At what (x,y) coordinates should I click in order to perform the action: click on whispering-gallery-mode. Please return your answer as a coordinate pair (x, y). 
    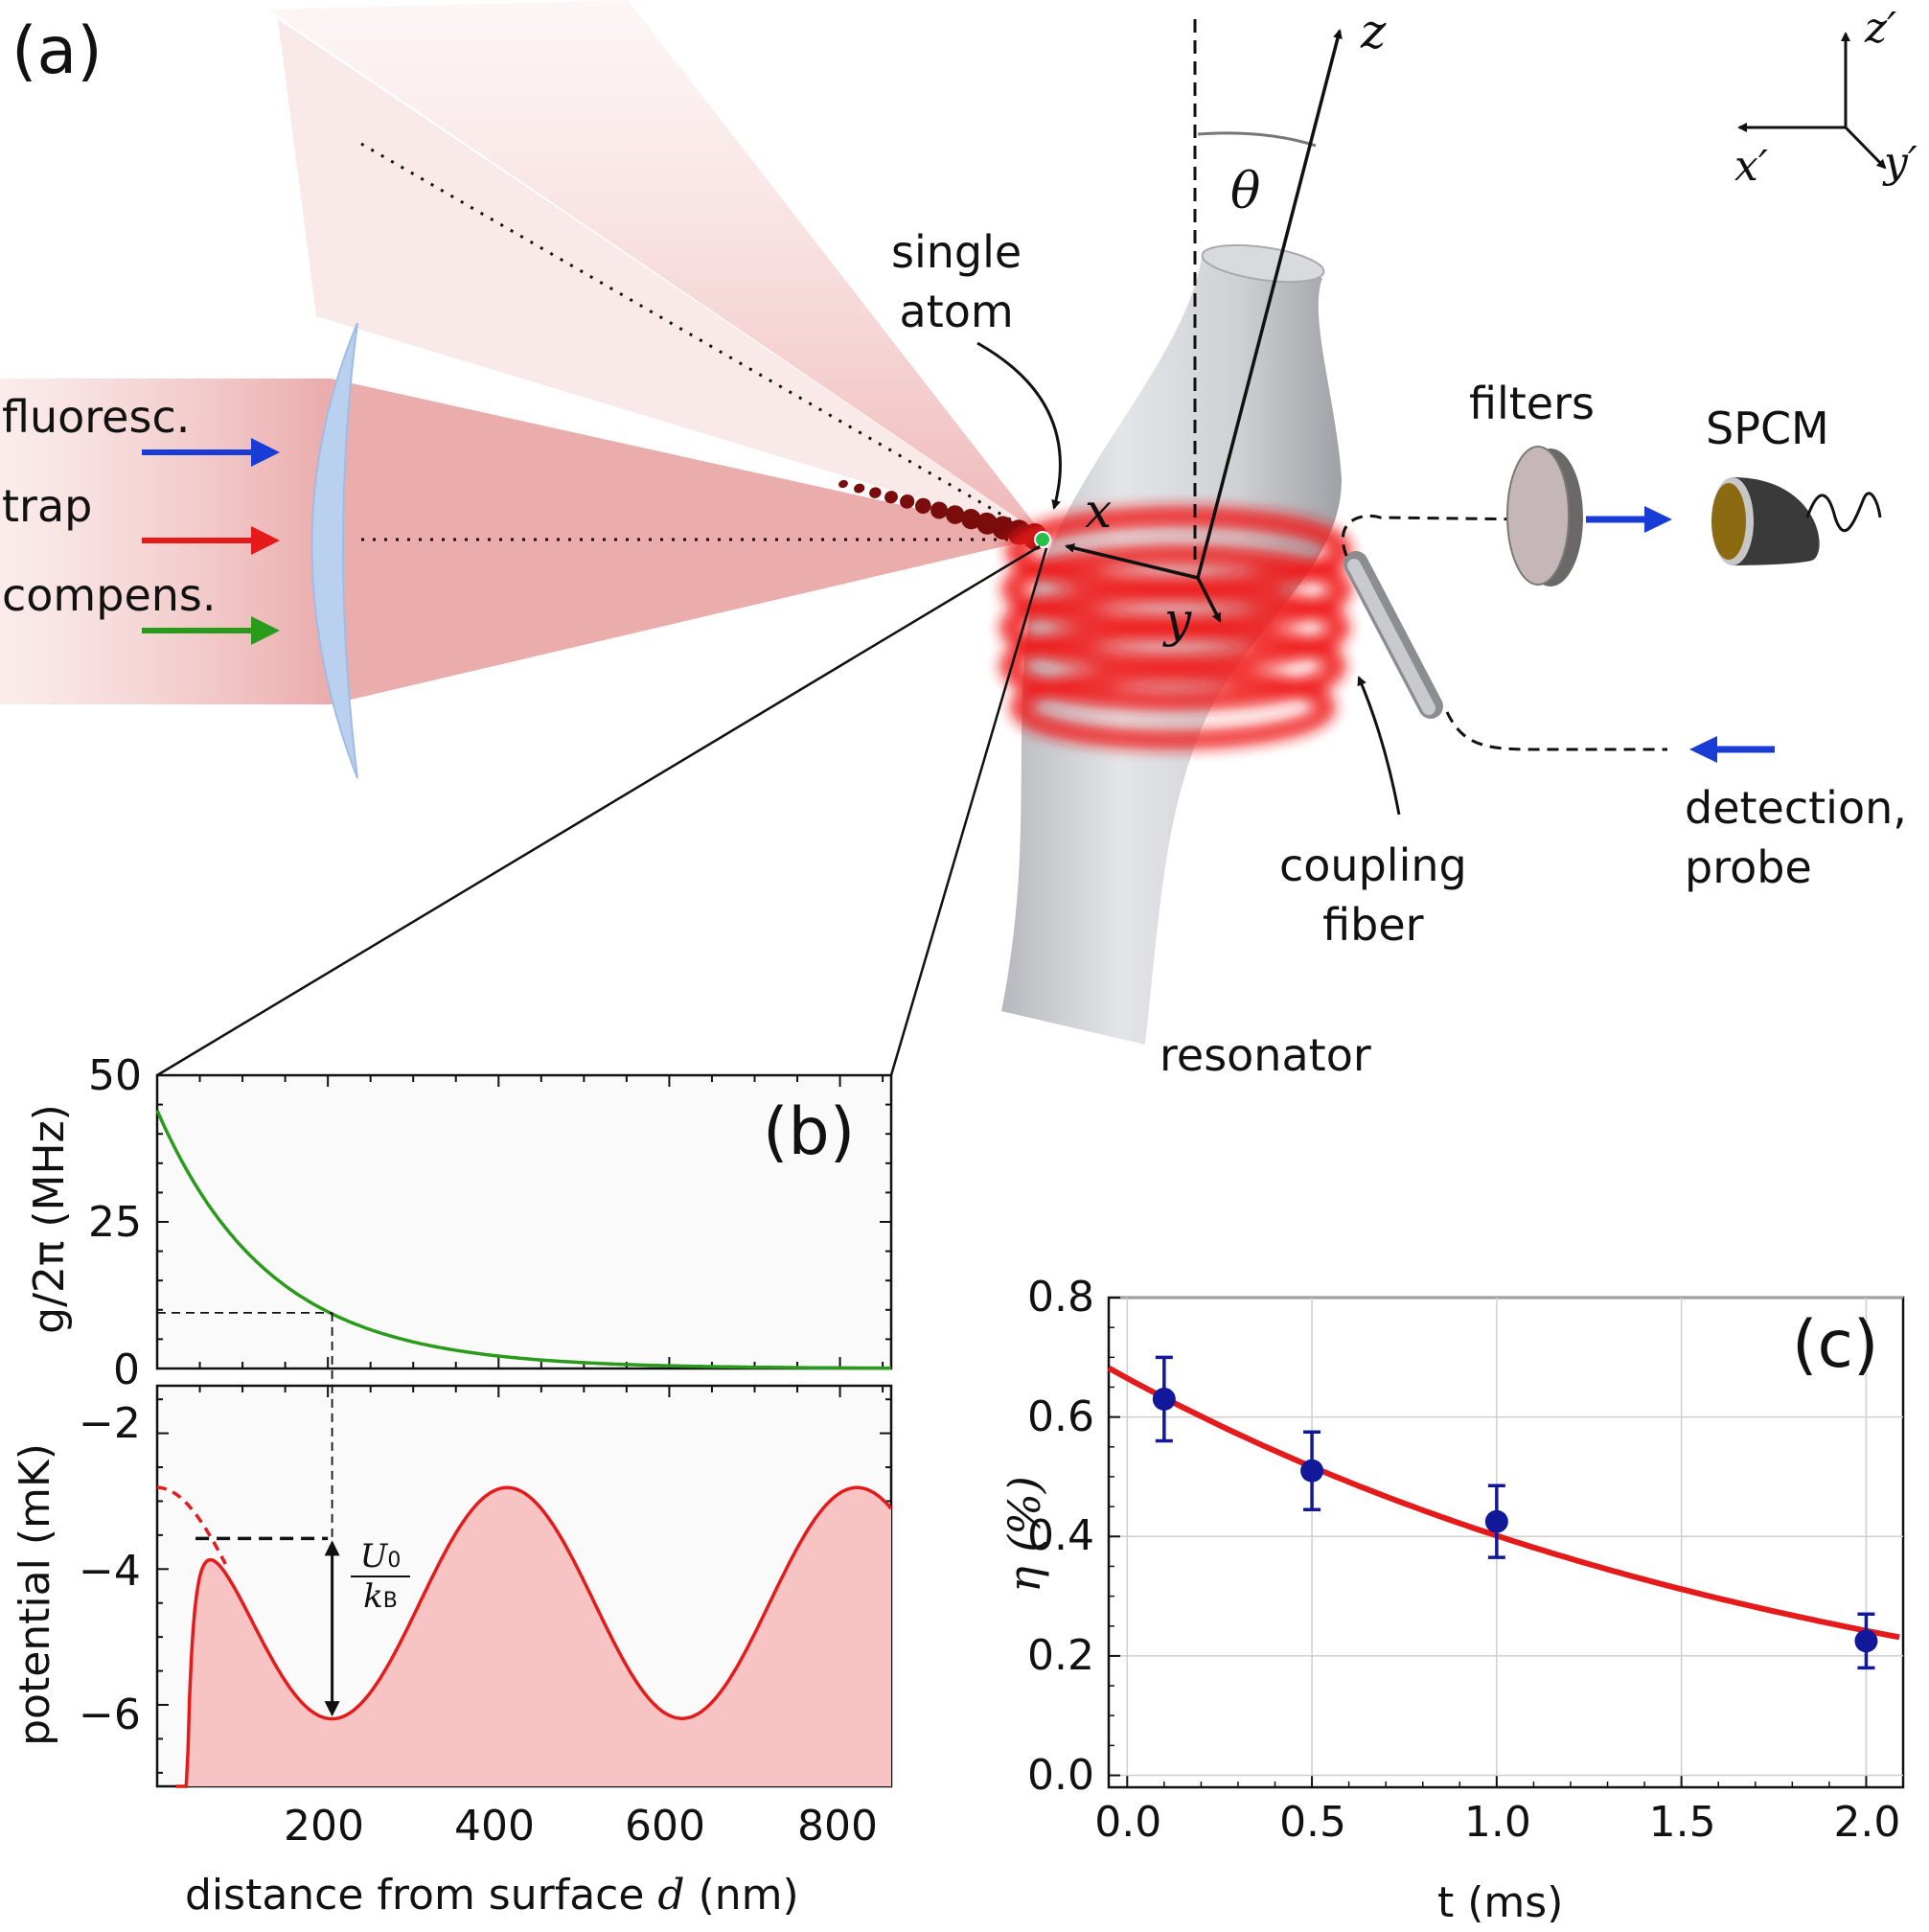
    Looking at the image, I should click on (1175, 627).